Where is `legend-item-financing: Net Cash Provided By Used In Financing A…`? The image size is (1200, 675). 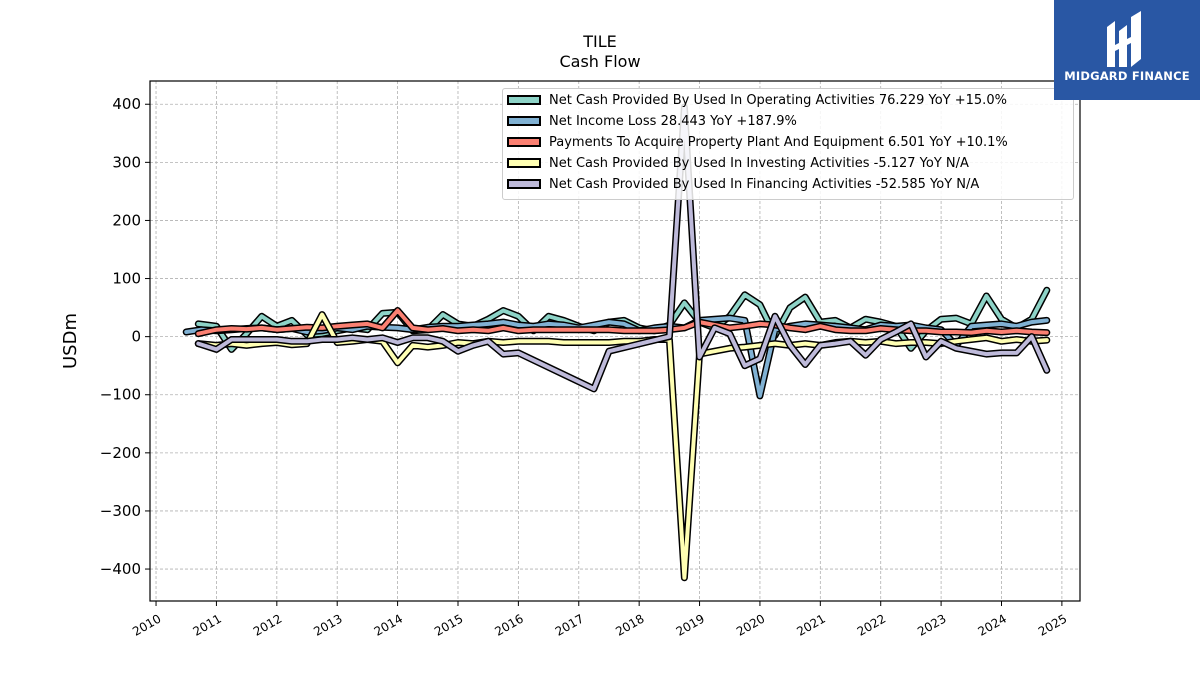 legend-item-financing: Net Cash Provided By Used In Financing A… is located at coordinates (743, 184).